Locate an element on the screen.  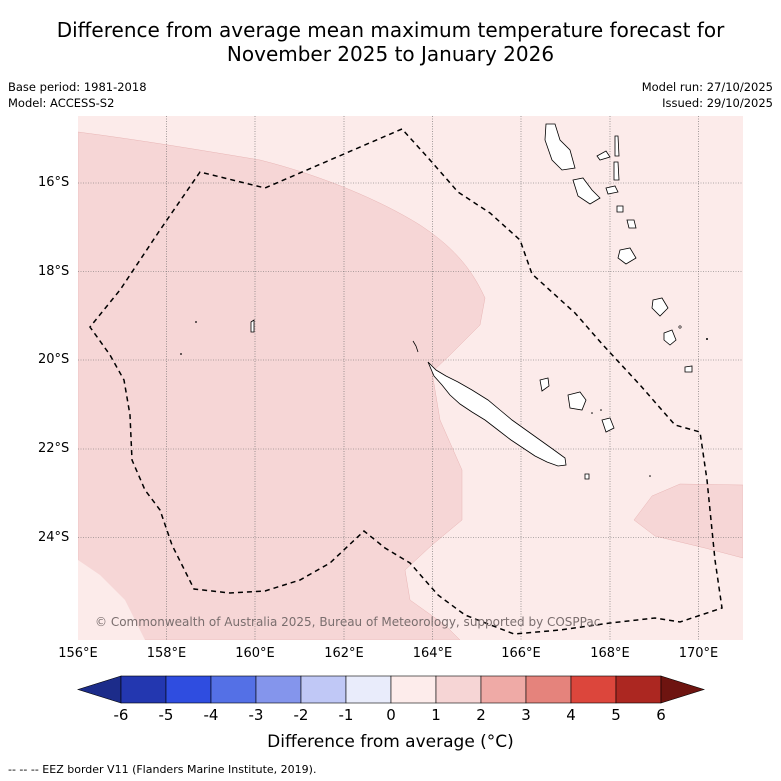
erromango-island is located at coordinates (660, 307).